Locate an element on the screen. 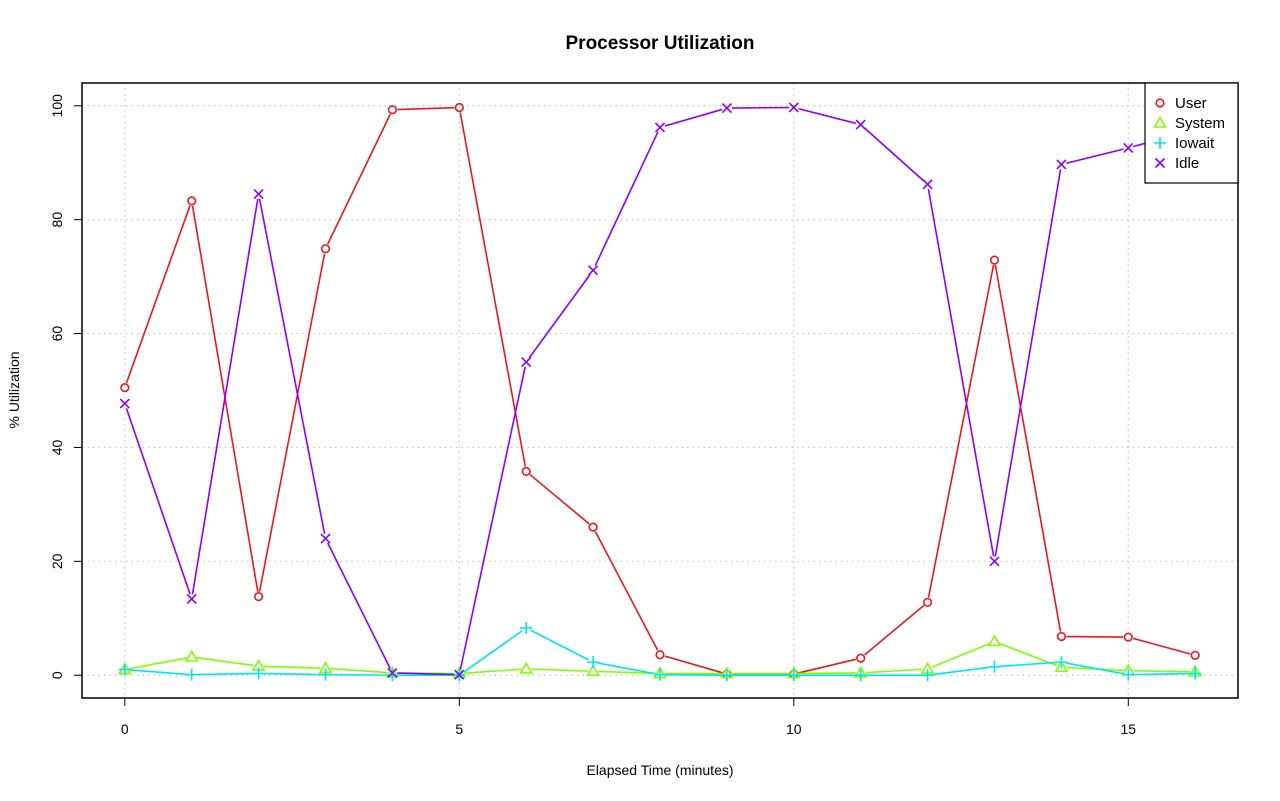  y-tick-label: 40 is located at coordinates (57, 447).